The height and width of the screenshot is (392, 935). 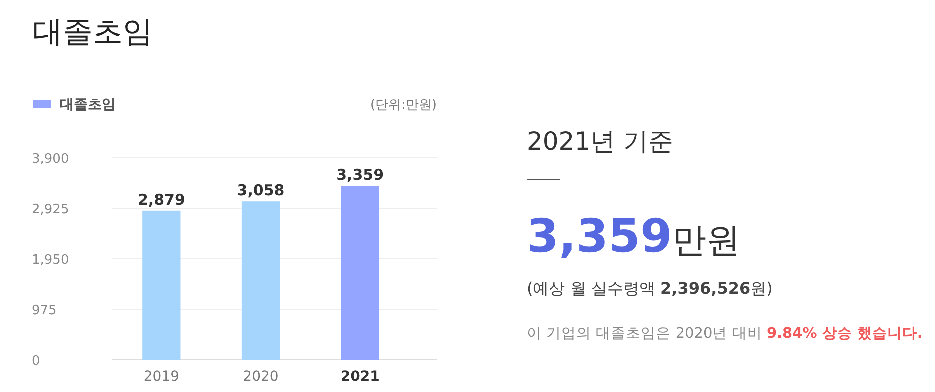 I want to click on y-tick-label: 2,925, so click(x=51, y=210).